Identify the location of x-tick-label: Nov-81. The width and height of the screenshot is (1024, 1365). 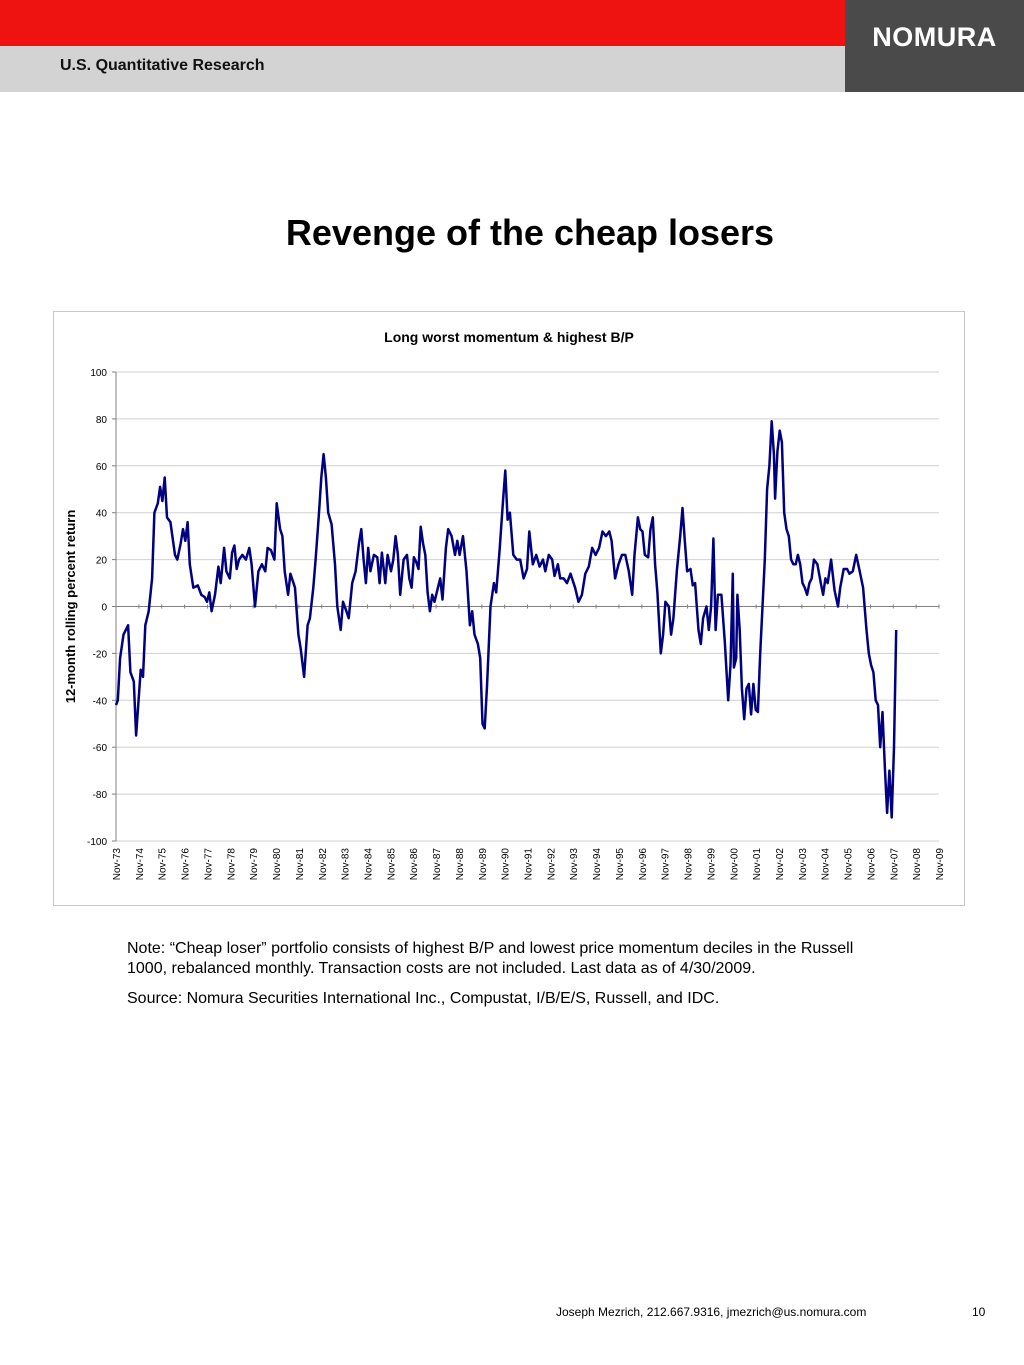
(300, 864).